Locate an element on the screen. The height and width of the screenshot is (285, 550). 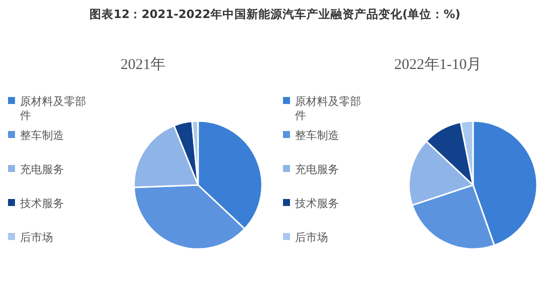
chart-subtitle: 2022年1-10月 is located at coordinates (438, 64).